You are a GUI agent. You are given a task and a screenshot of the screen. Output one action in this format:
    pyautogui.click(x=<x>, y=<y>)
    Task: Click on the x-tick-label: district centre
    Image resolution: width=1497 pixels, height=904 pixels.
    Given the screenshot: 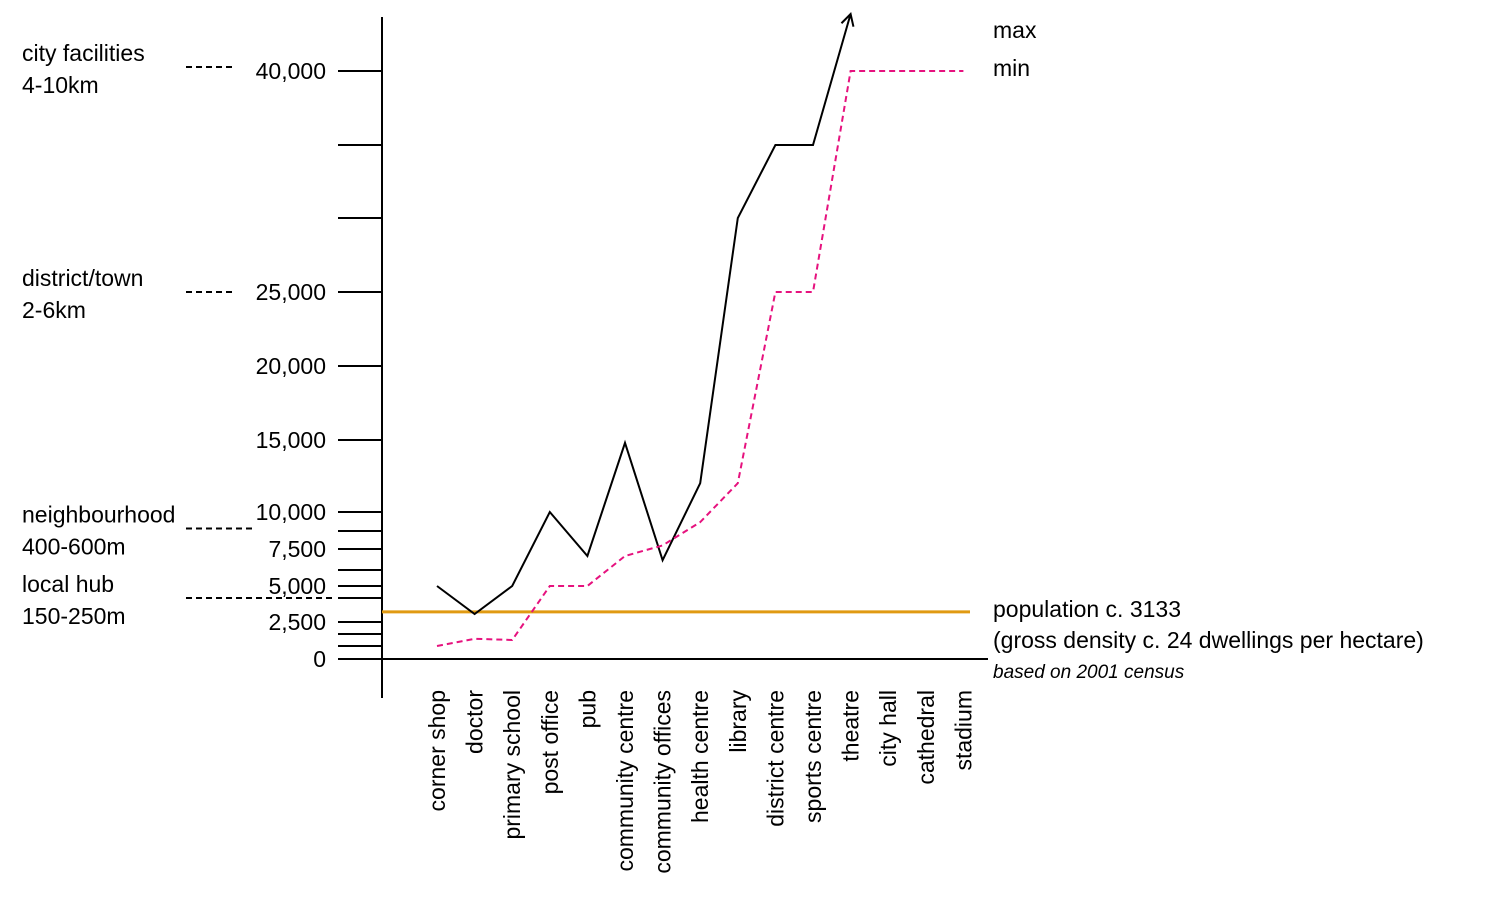 What is the action you would take?
    pyautogui.click(x=775, y=758)
    